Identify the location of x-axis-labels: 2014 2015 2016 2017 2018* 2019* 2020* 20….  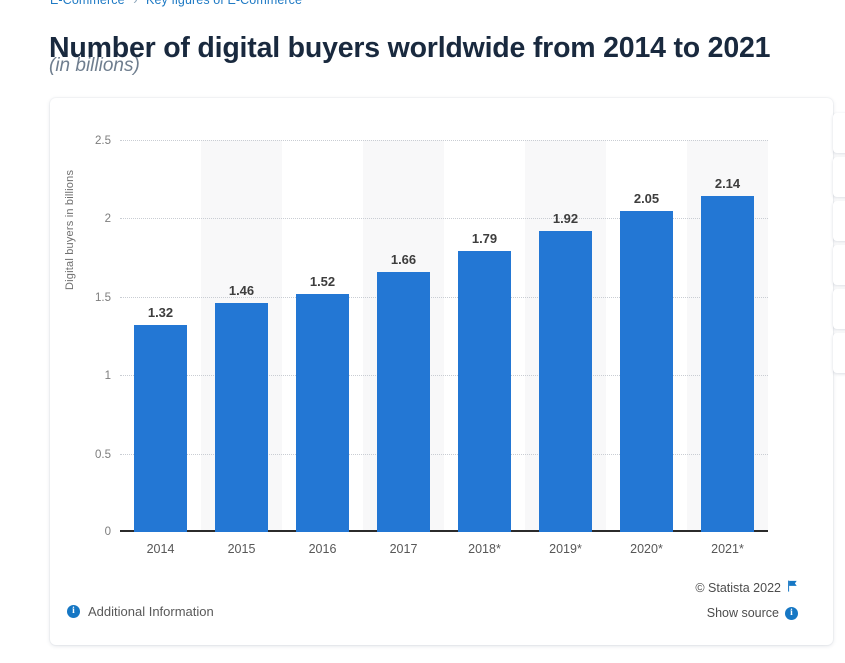
(444, 549).